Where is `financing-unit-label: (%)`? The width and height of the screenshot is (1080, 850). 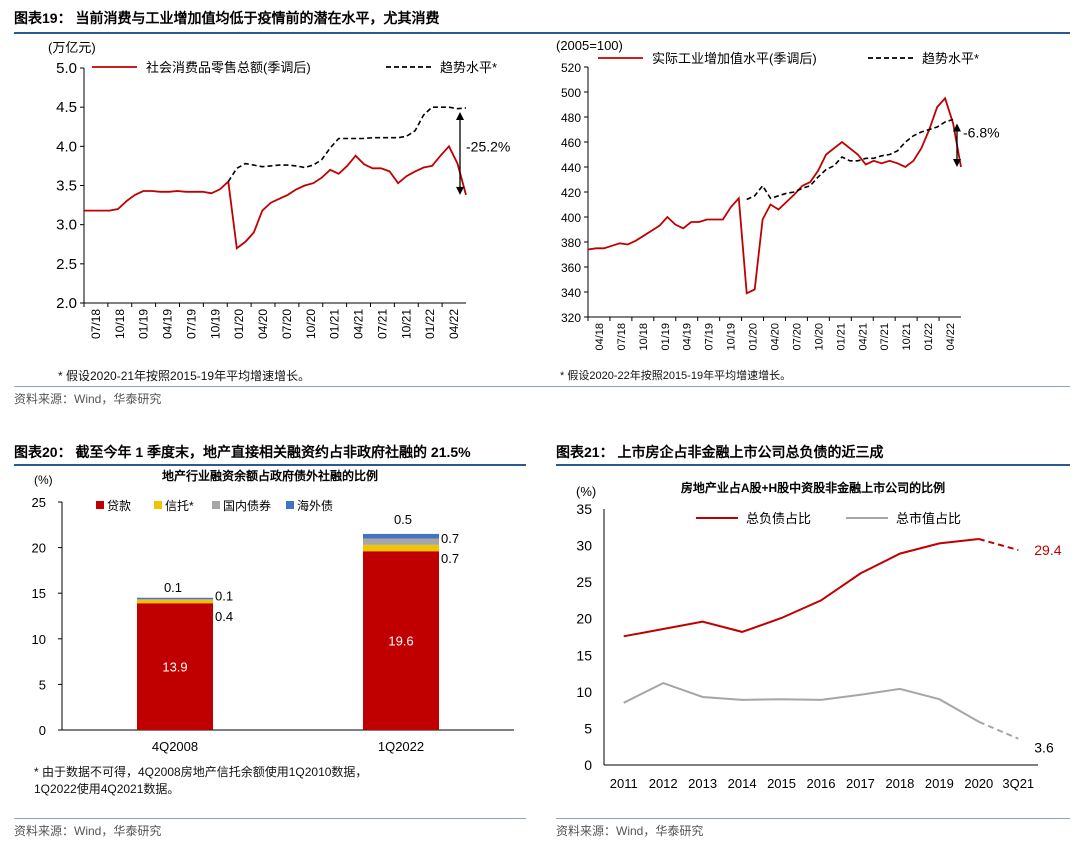
financing-unit-label: (%) is located at coordinates (43, 480).